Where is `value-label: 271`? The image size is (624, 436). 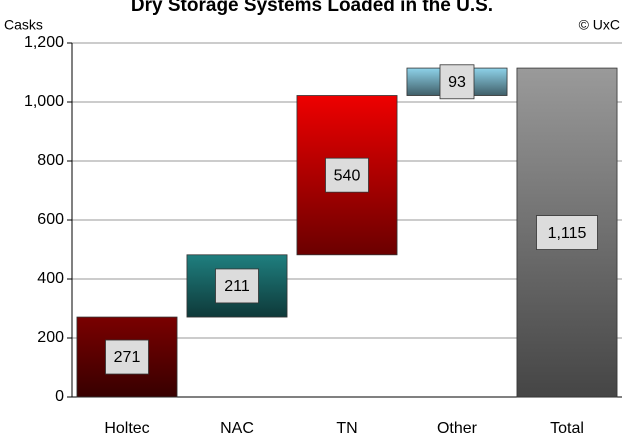 value-label: 271 is located at coordinates (127, 357).